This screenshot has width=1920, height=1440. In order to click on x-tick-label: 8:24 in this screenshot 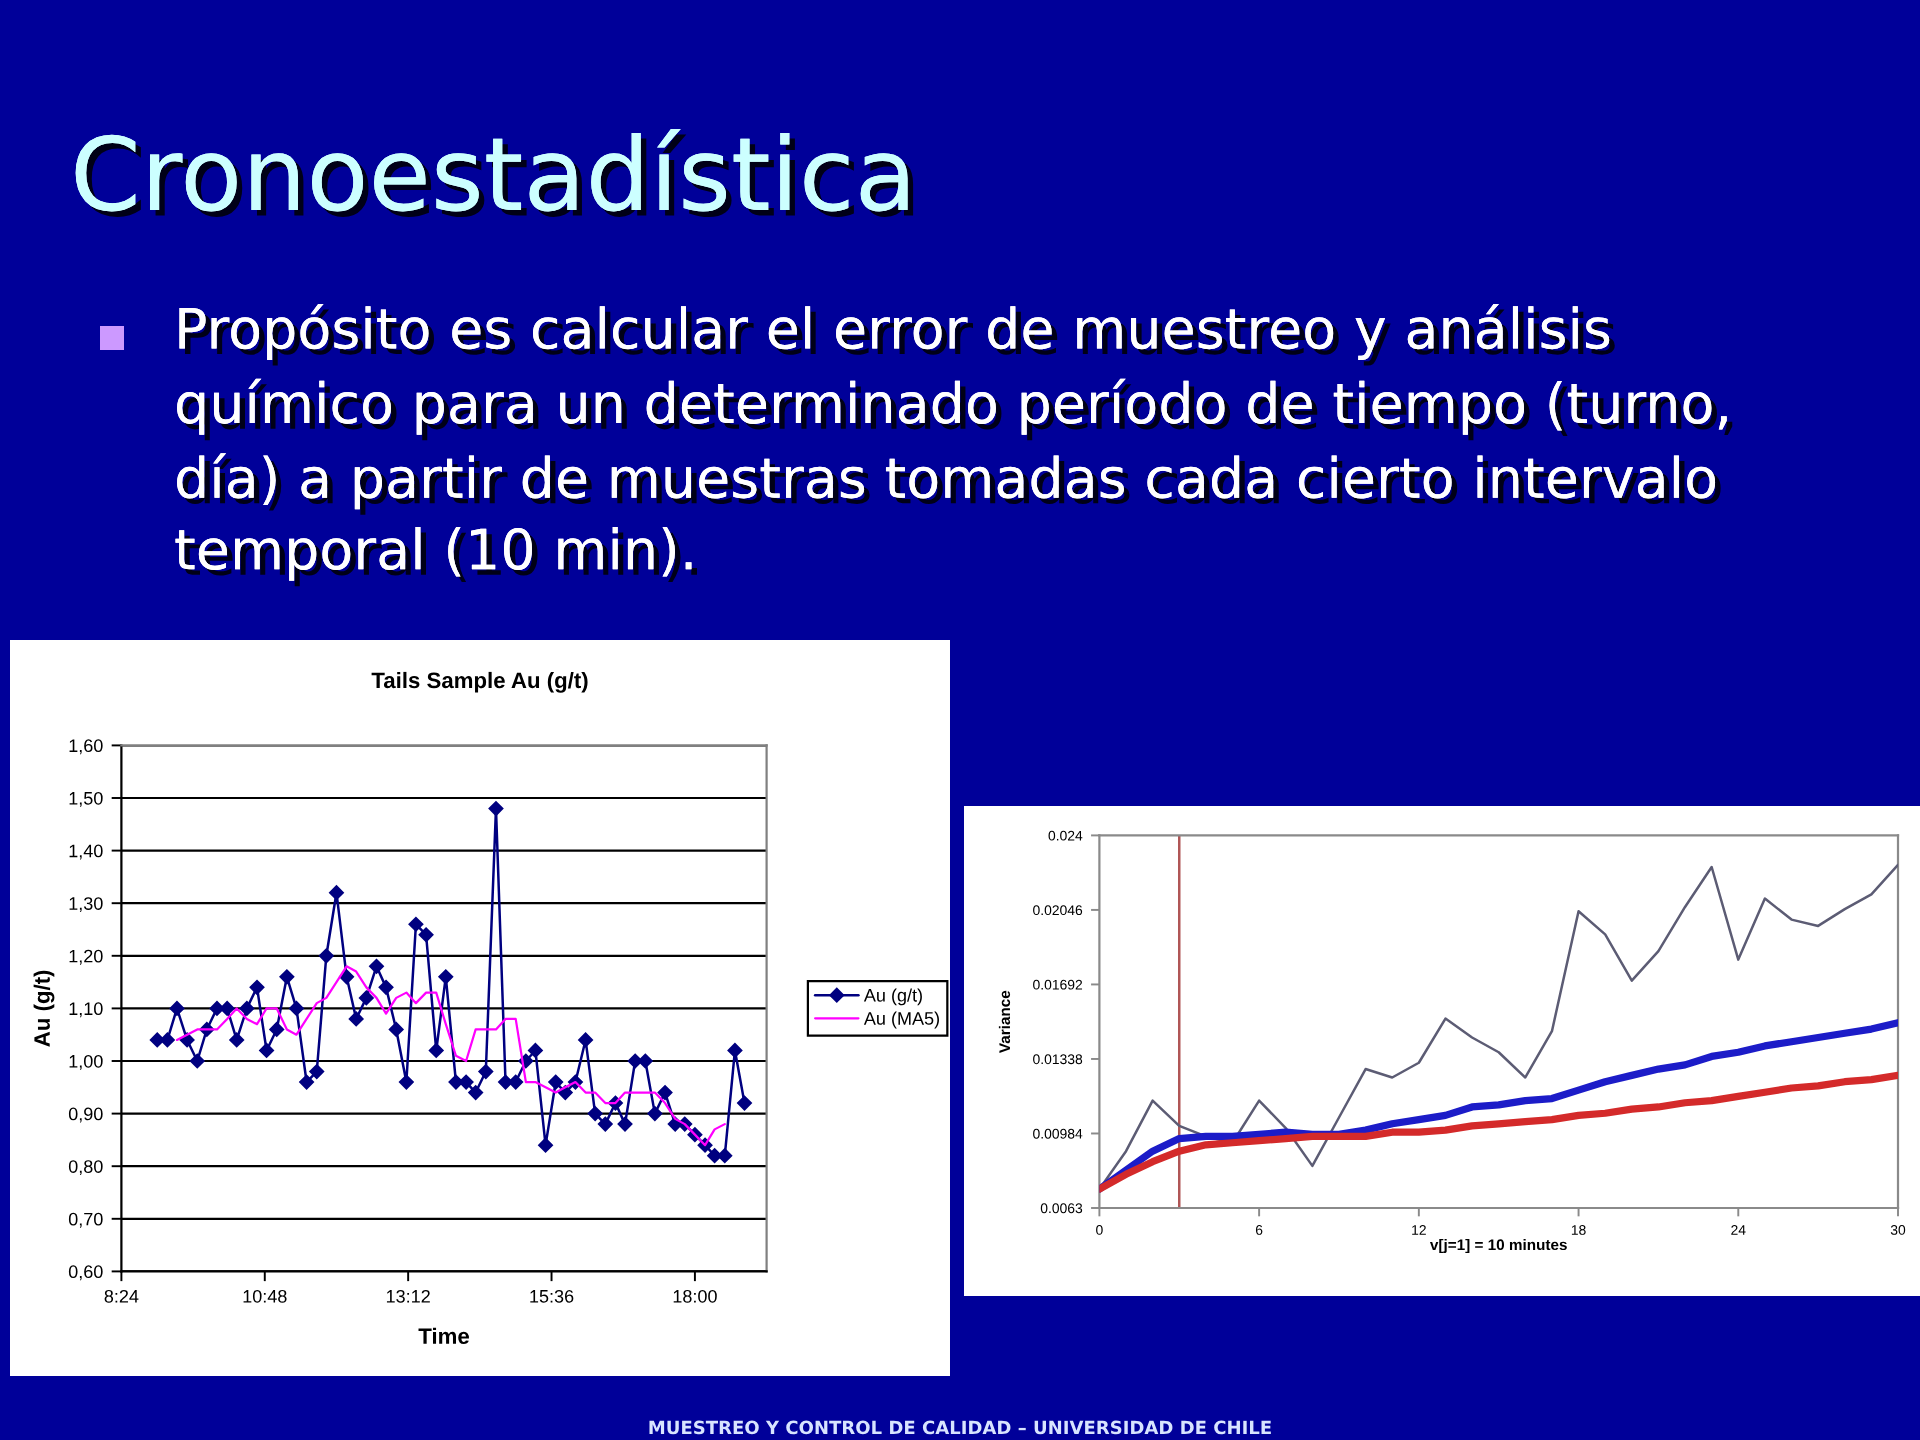, I will do `click(121, 1296)`.